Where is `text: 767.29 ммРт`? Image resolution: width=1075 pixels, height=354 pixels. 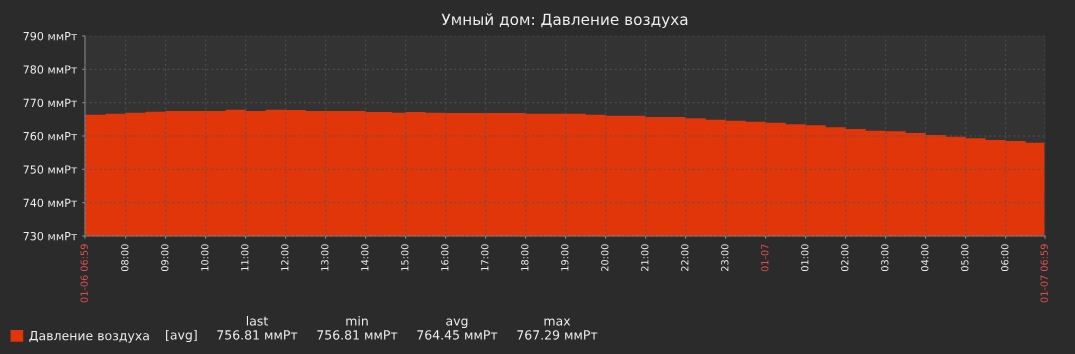
text: 767.29 ммРт is located at coordinates (557, 335).